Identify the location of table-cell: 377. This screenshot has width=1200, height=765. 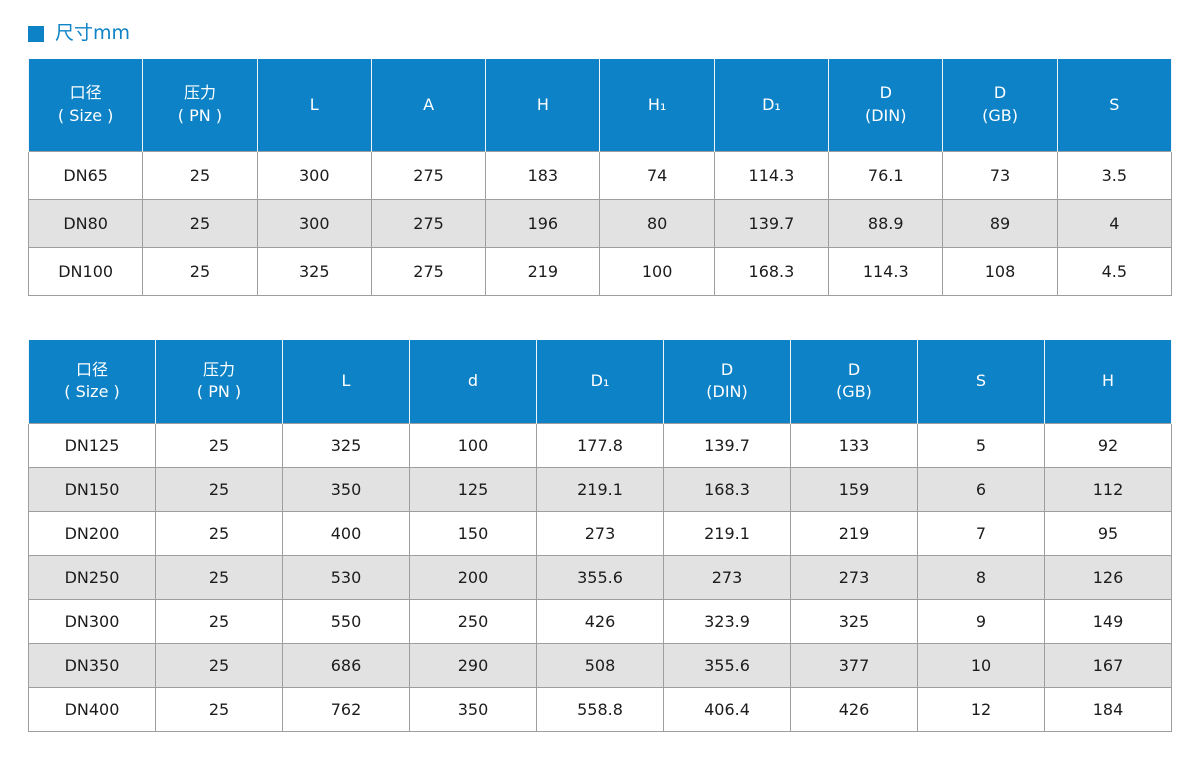
(854, 665).